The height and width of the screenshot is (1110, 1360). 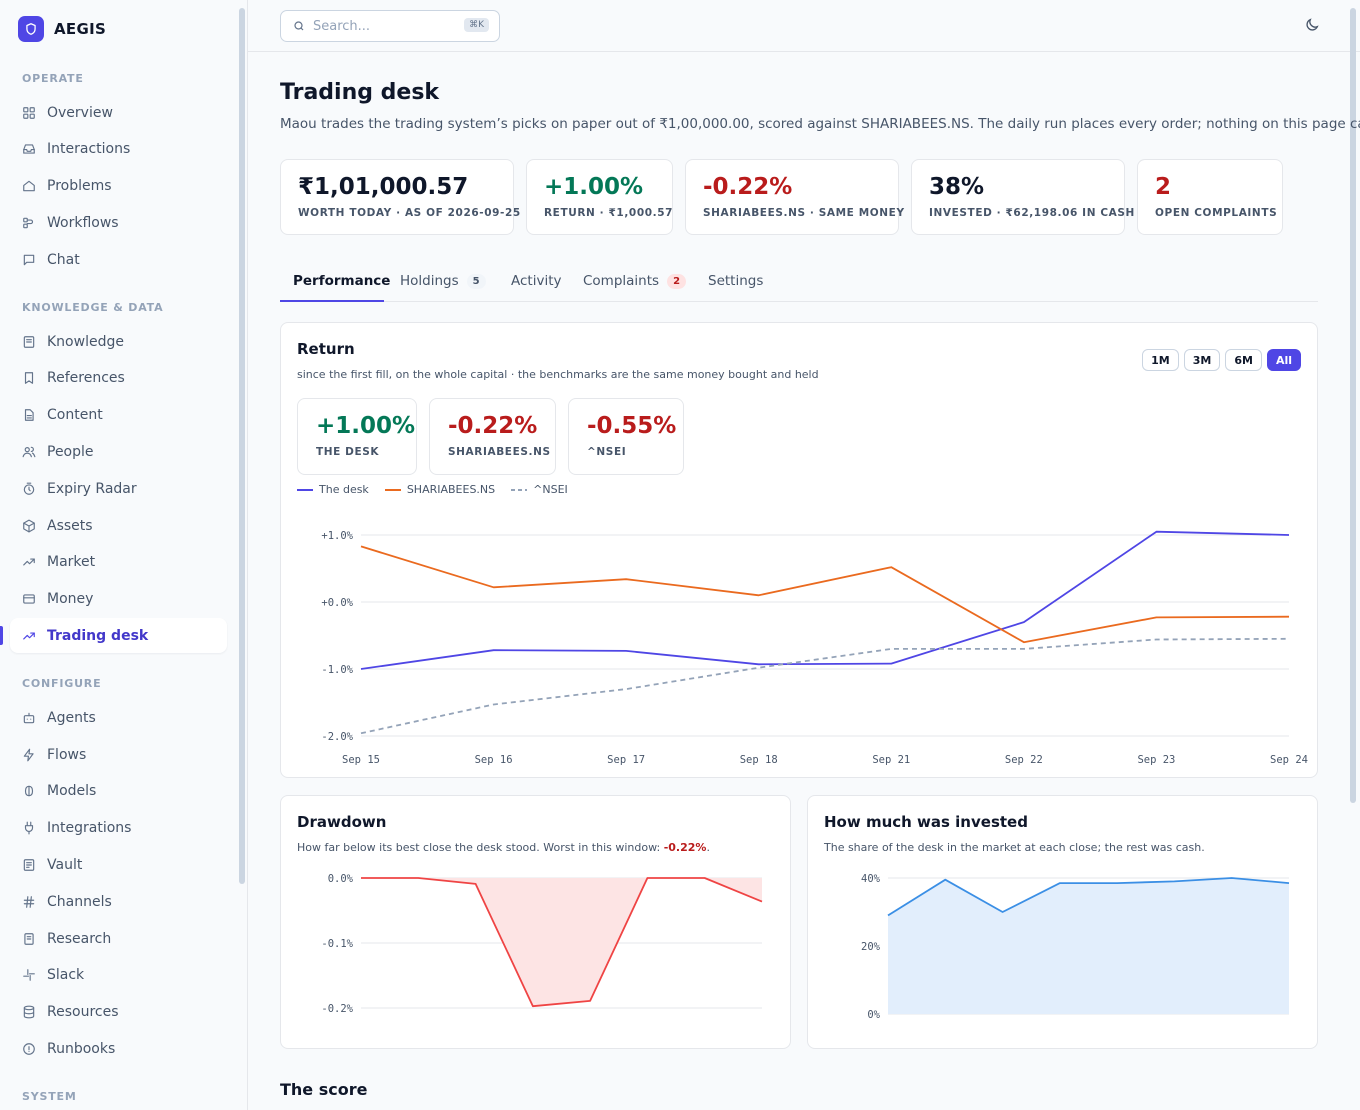 What do you see at coordinates (873, 1015) in the screenshot?
I see `y-tick-label: 0%` at bounding box center [873, 1015].